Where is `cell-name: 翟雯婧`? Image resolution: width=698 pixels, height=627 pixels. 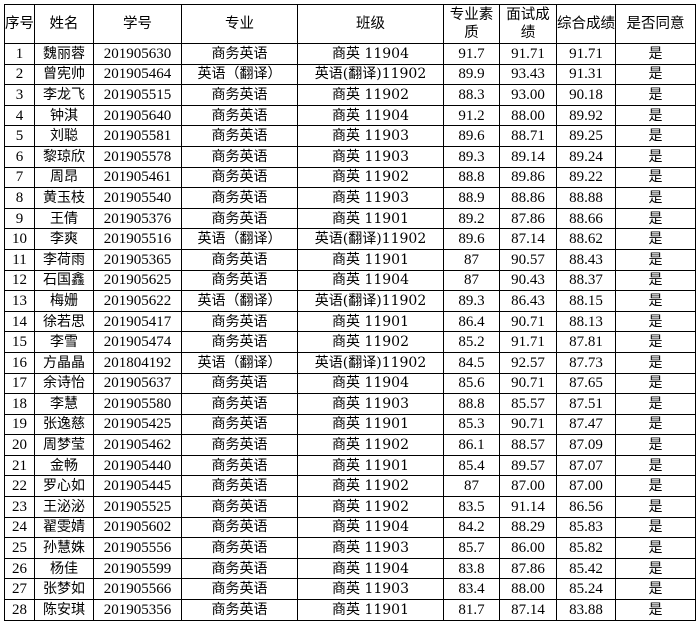 cell-name: 翟雯婧 is located at coordinates (64, 527).